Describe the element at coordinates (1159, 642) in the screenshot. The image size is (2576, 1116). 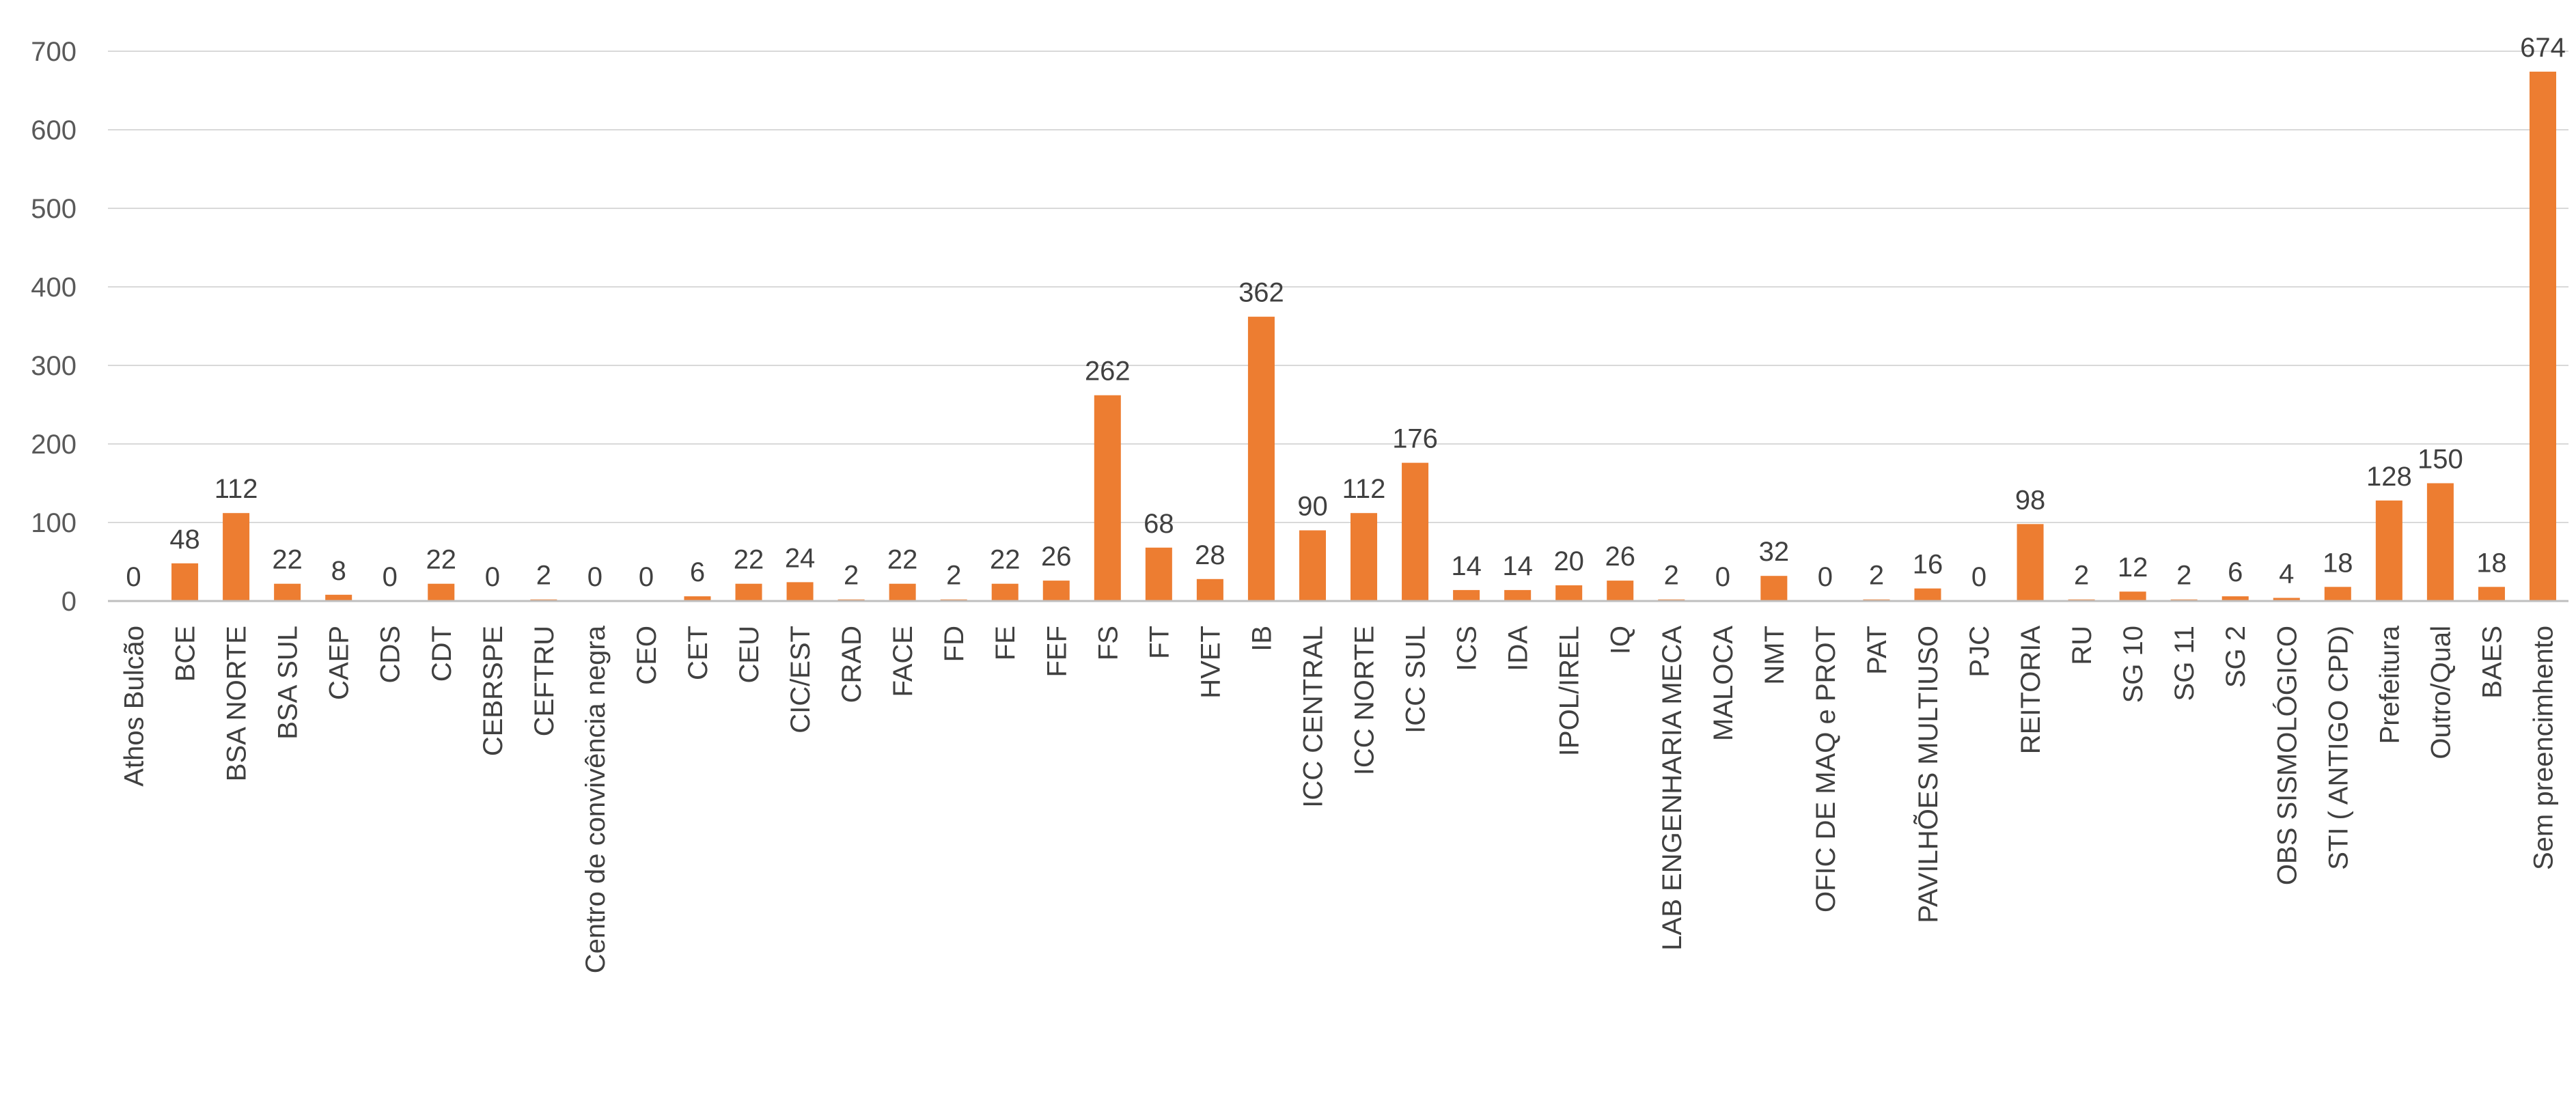
I see `x-tick-label: FT` at that location.